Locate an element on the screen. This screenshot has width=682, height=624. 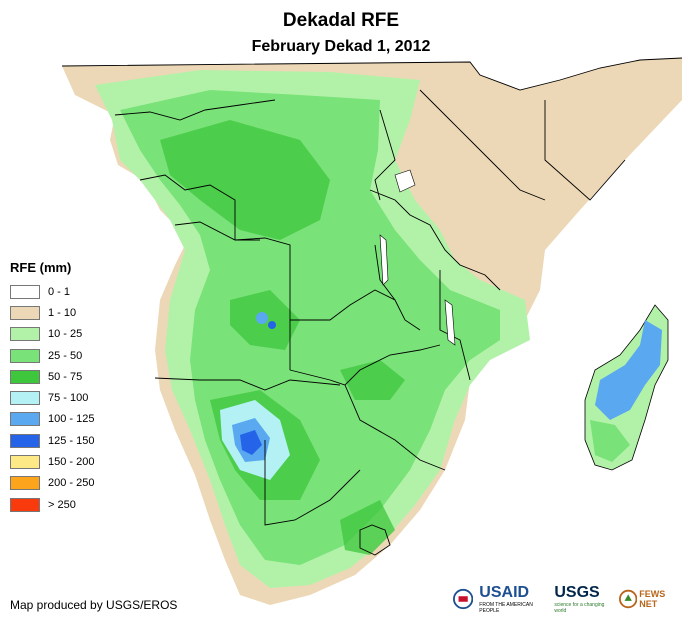
legend-item: 200 - 250 is located at coordinates (52, 483).